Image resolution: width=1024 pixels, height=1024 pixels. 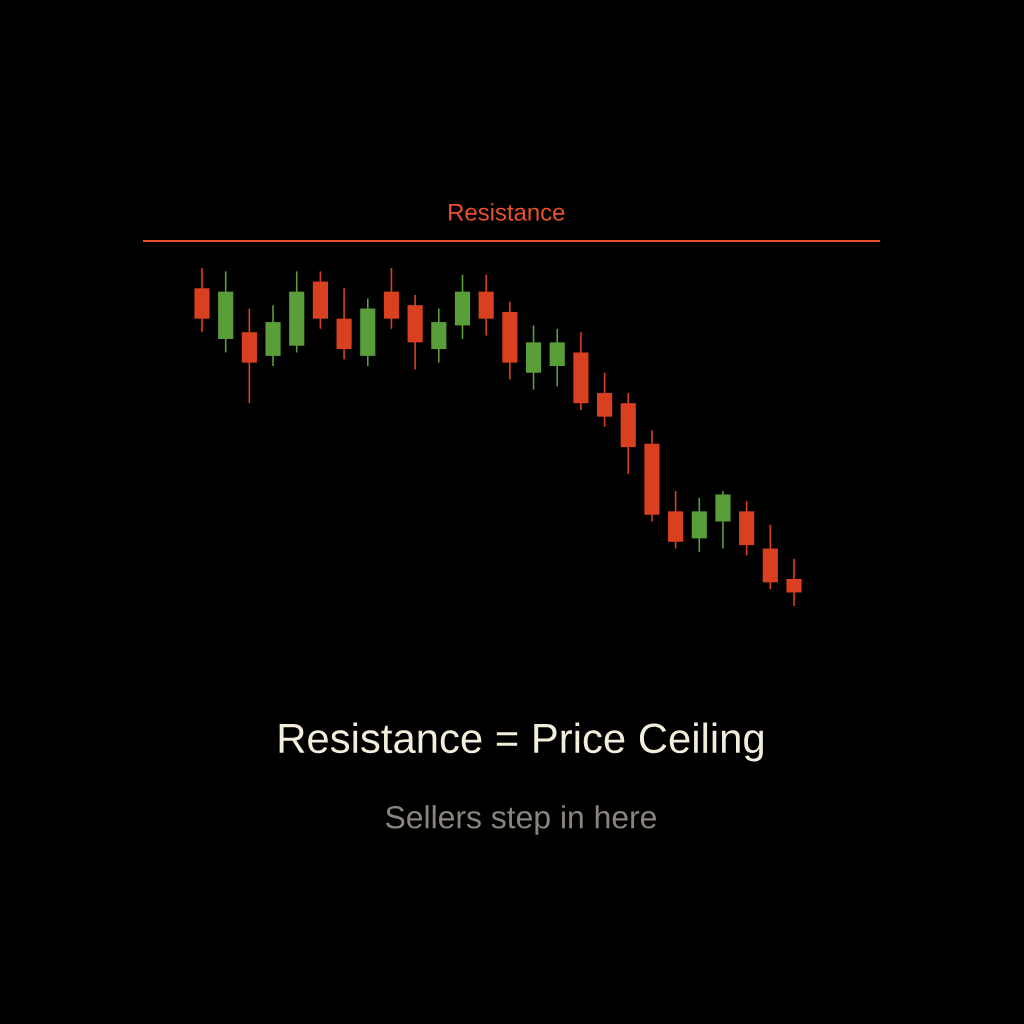 What do you see at coordinates (521, 742) in the screenshot?
I see `text: Resistance = Price Ceiling` at bounding box center [521, 742].